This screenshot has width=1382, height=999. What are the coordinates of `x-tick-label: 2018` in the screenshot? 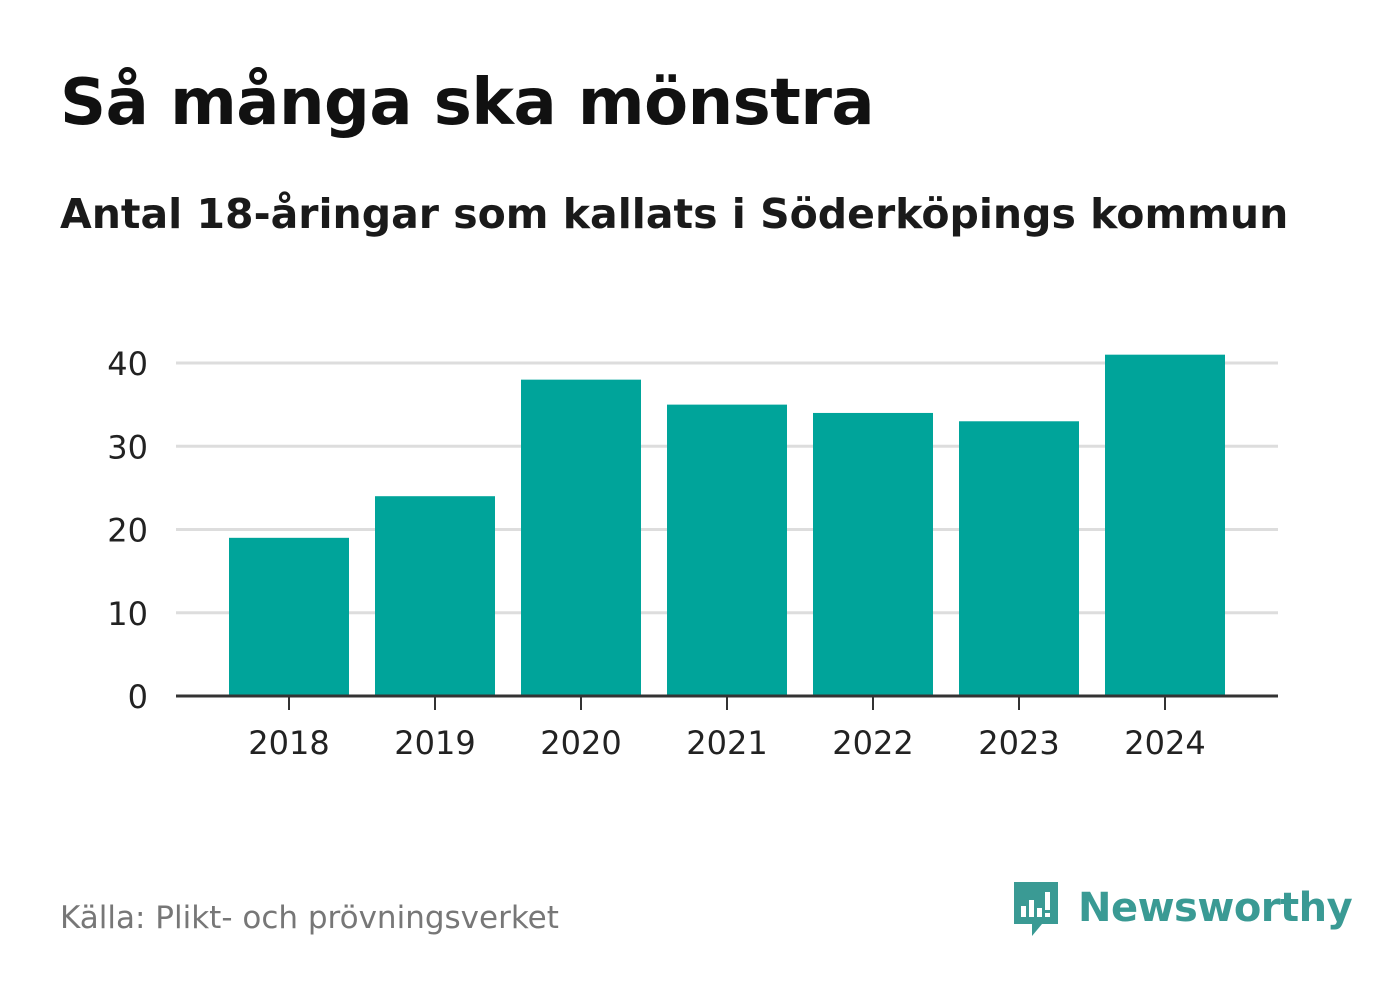 It's located at (288, 743).